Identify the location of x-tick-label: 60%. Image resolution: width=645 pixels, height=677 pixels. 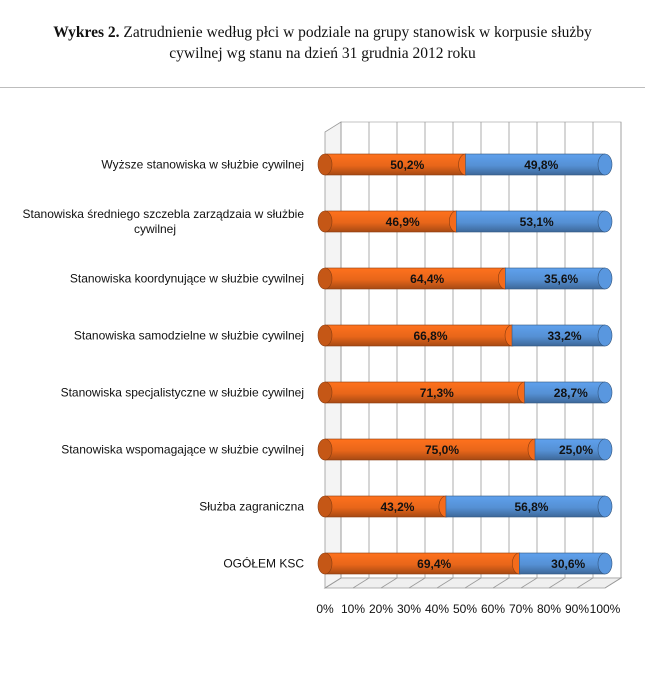
(493, 609).